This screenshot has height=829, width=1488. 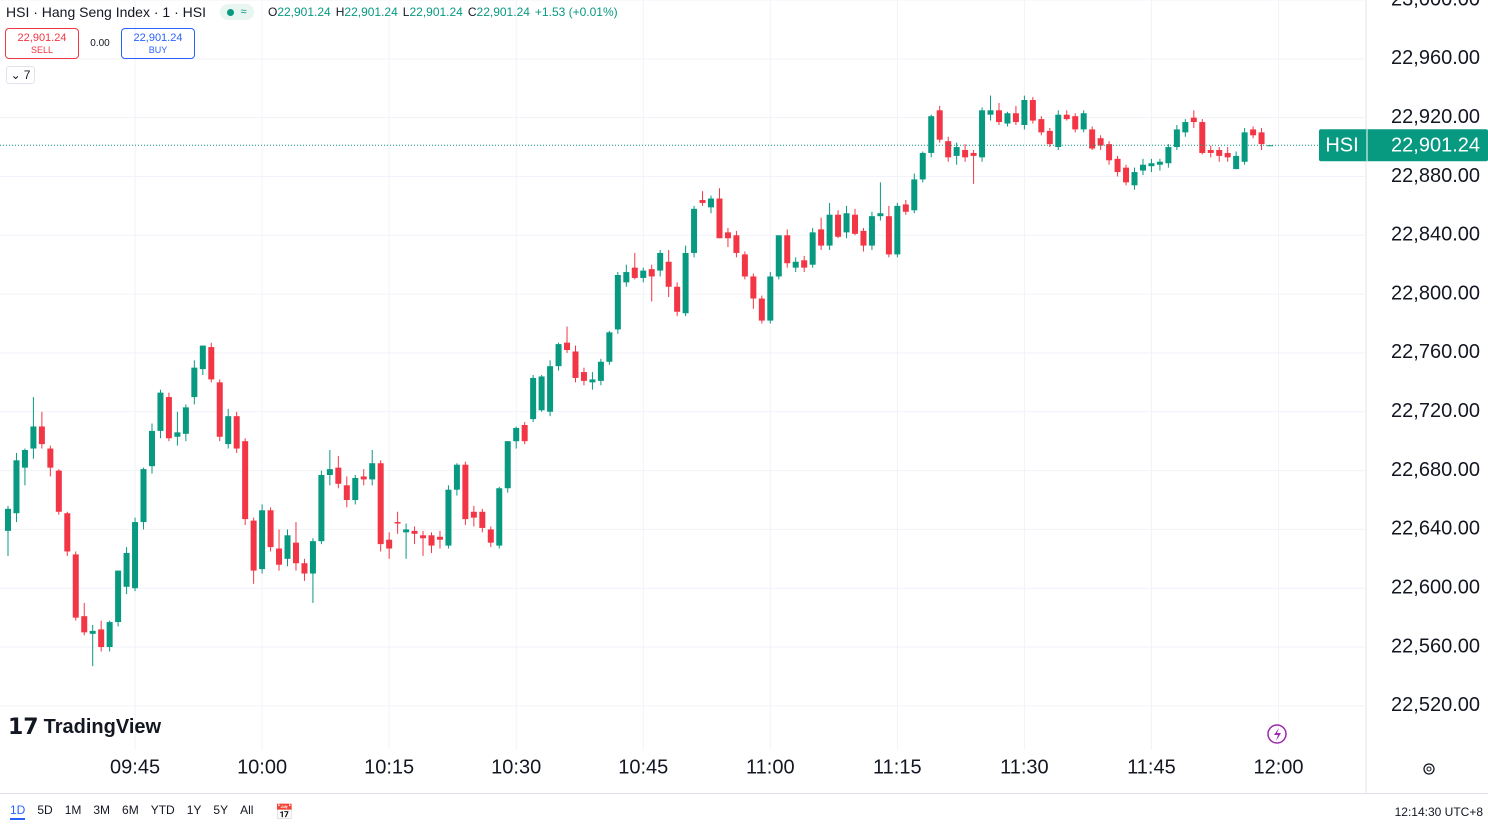 What do you see at coordinates (102, 810) in the screenshot?
I see `range-button: 3M` at bounding box center [102, 810].